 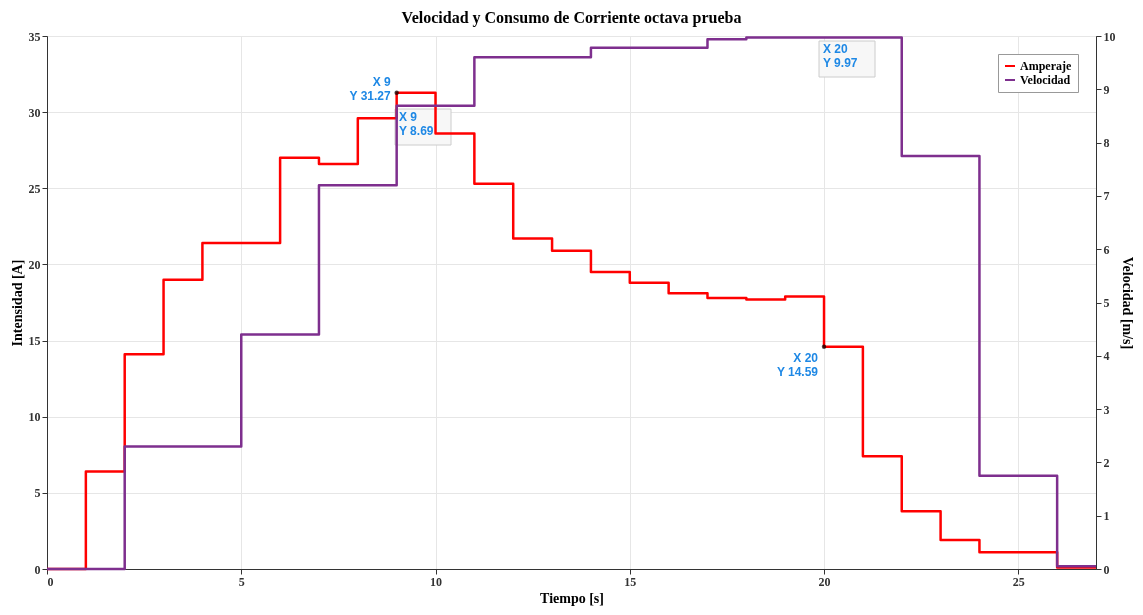 What do you see at coordinates (1106, 409) in the screenshot?
I see `y2-tick-label: 3` at bounding box center [1106, 409].